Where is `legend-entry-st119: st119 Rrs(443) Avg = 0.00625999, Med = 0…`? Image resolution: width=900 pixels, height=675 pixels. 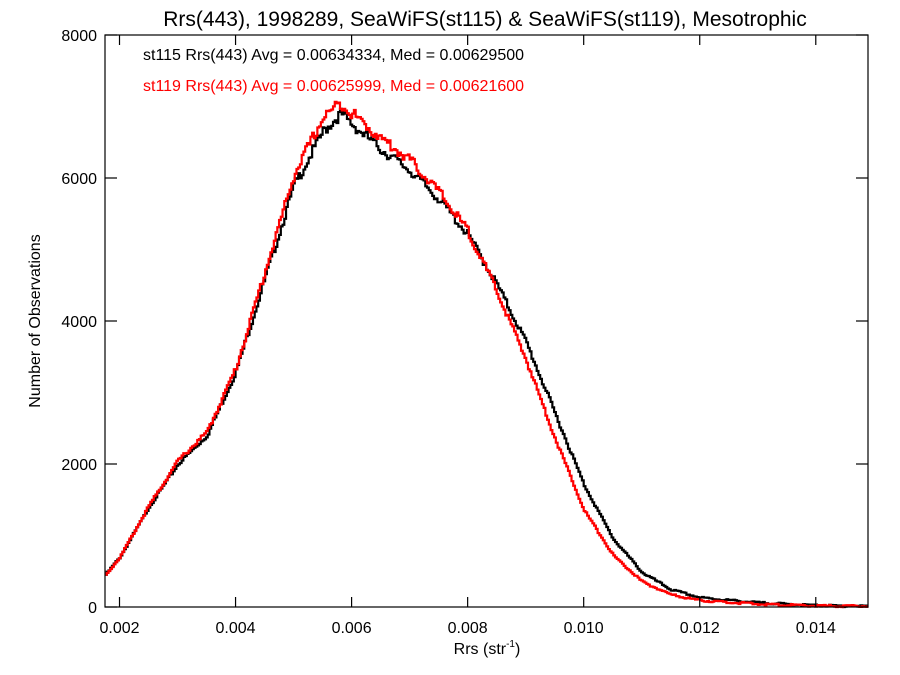
legend-entry-st119: st119 Rrs(443) Avg = 0.00625999, Med = 0… is located at coordinates (333, 86).